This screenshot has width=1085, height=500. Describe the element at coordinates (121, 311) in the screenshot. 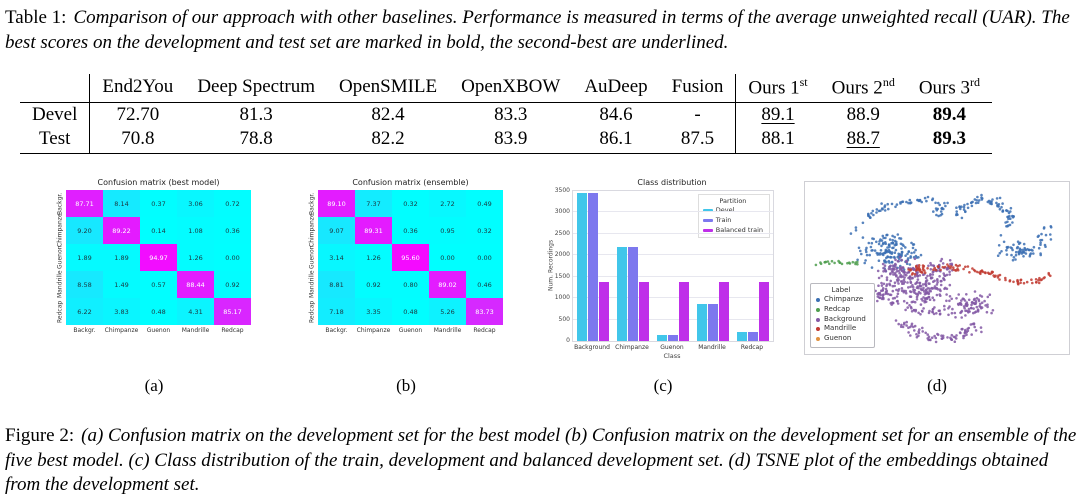

I see `confusion-cell: 3.83` at that location.